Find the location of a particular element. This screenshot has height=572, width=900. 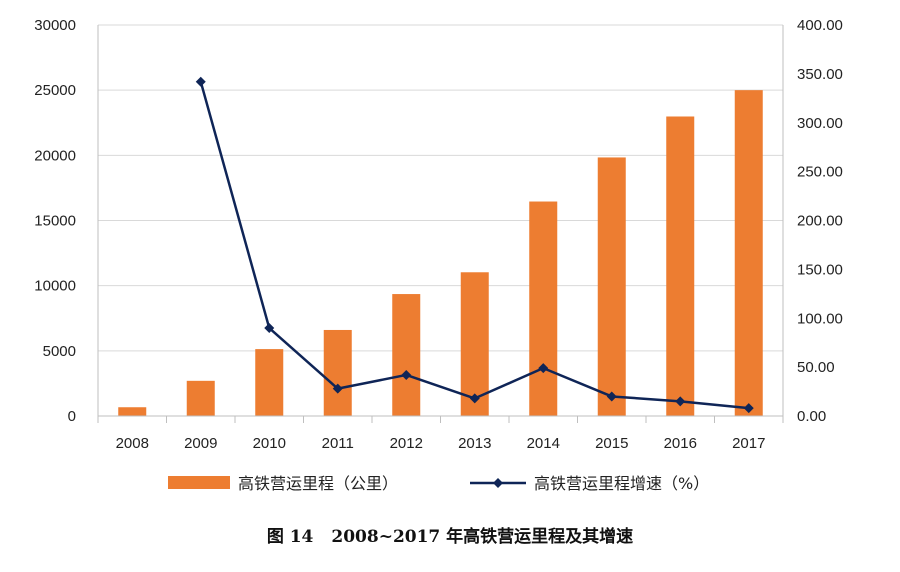

right-tick-label: 250.00 is located at coordinates (820, 172).